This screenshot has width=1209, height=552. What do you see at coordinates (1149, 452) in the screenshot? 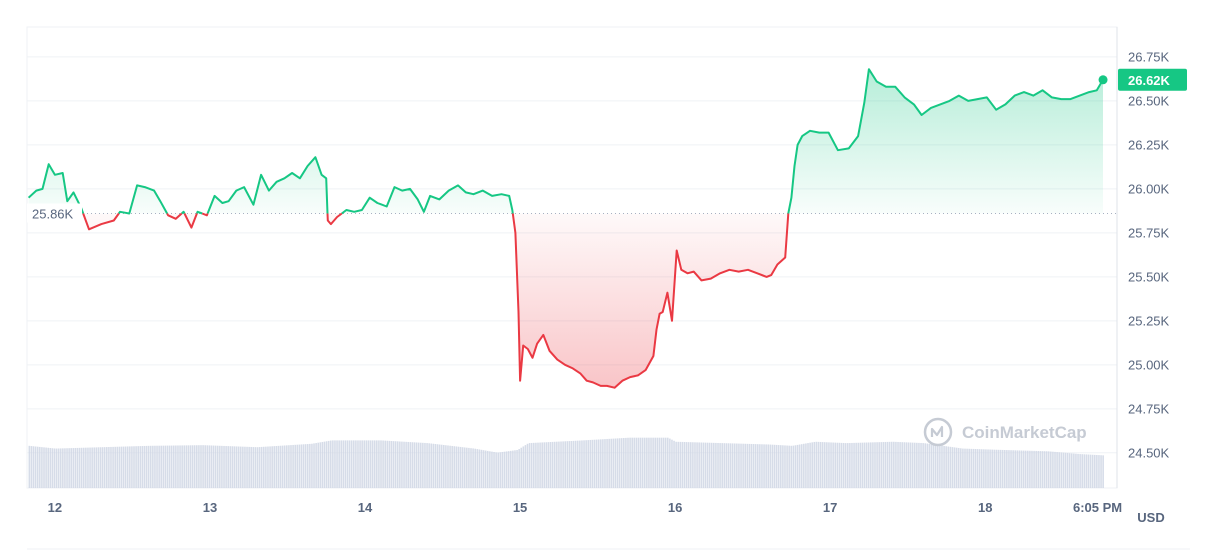
I see `y-tick-label: 24.50K` at bounding box center [1149, 452].